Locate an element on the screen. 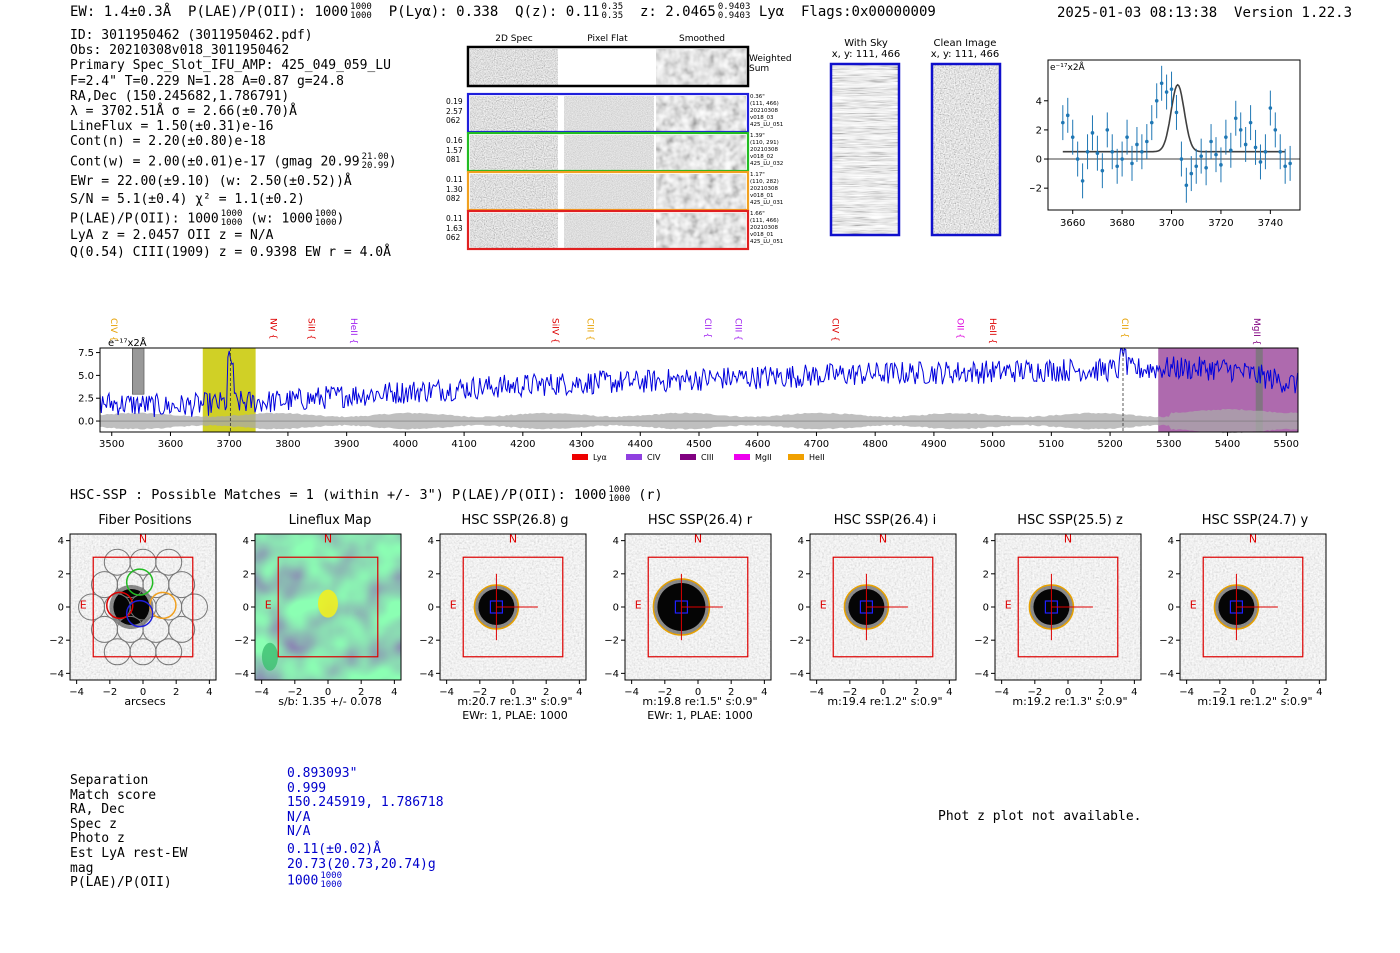 The image size is (1400, 953). match-label: Spec z is located at coordinates (93, 824).